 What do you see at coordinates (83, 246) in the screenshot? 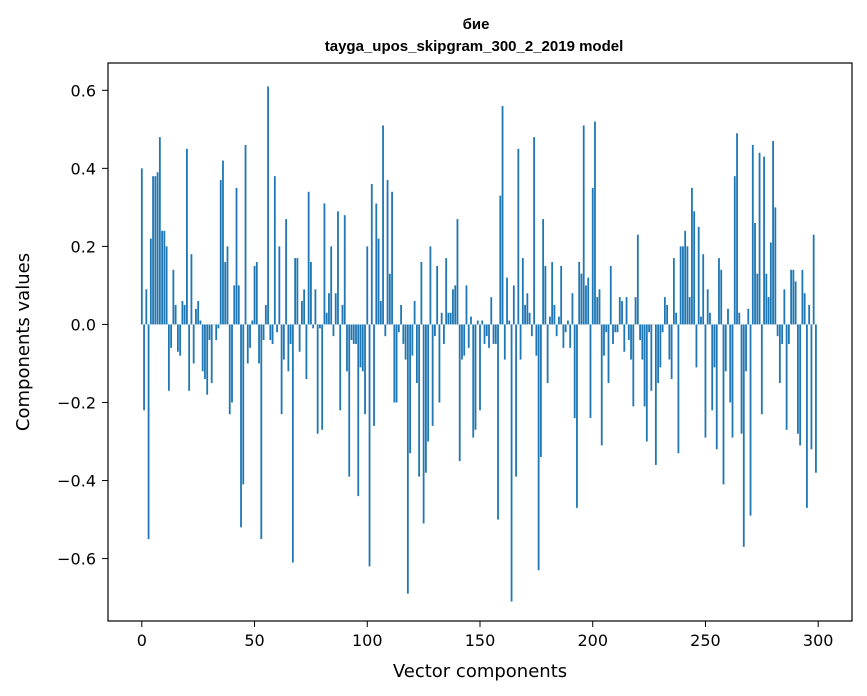
I see `y-tick-label: 0.2` at bounding box center [83, 246].